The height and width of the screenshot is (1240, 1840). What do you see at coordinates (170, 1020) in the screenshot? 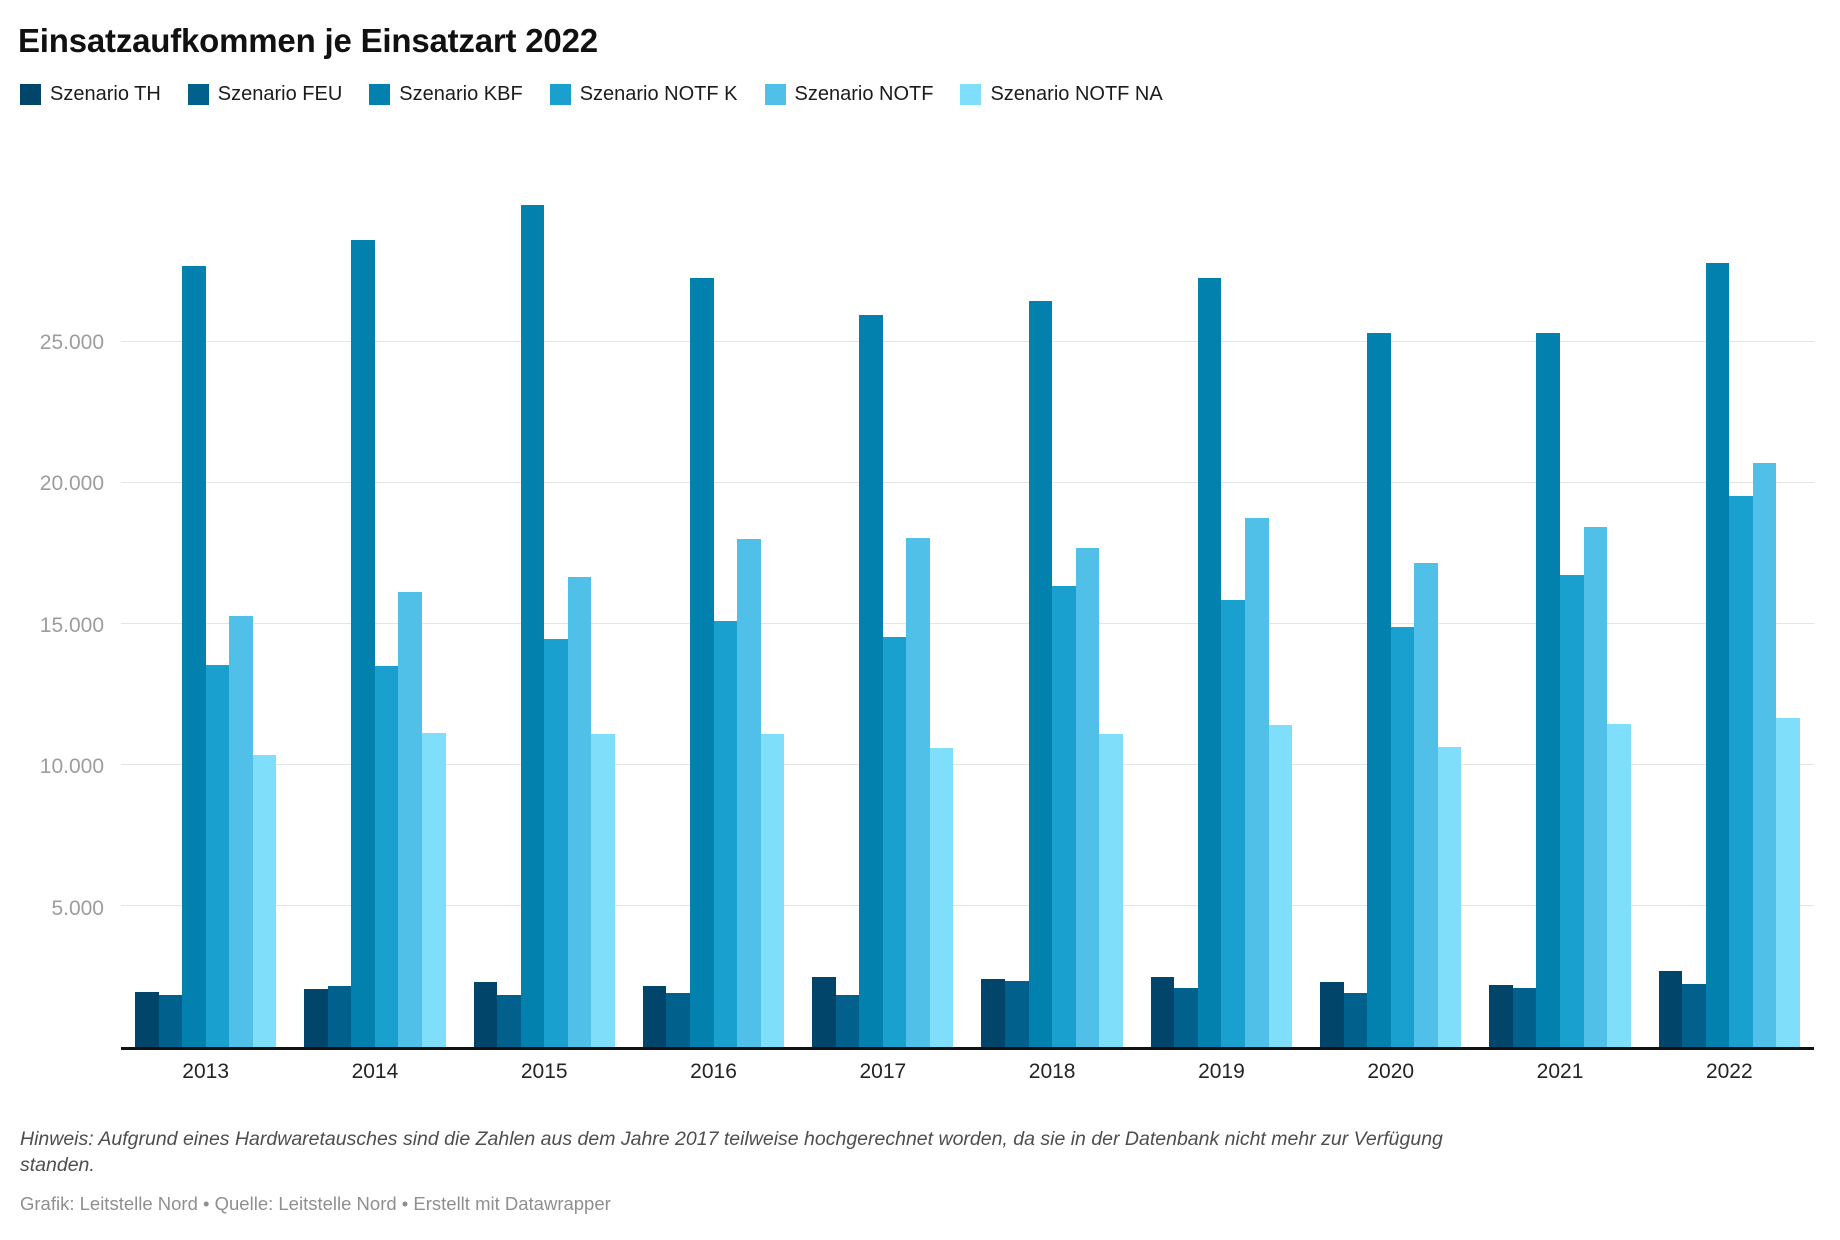
I see `bar-szenario-feu-2013` at bounding box center [170, 1020].